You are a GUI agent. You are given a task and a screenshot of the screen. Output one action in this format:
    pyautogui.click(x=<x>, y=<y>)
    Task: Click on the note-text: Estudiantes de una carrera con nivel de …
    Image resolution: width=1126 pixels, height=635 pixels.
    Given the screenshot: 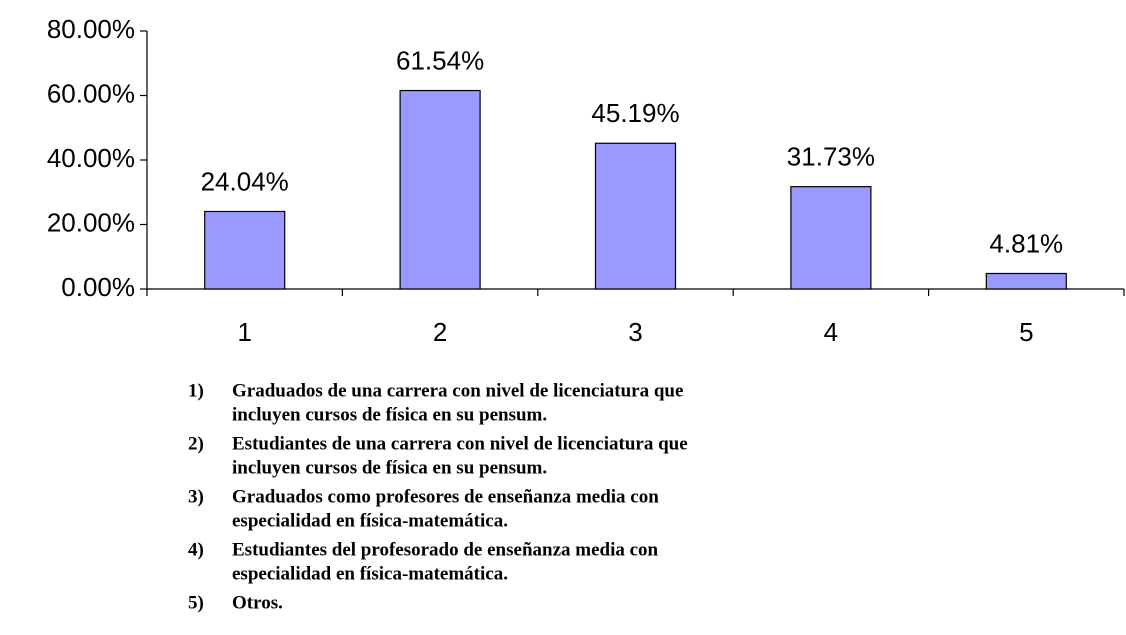 What is the action you would take?
    pyautogui.click(x=460, y=443)
    